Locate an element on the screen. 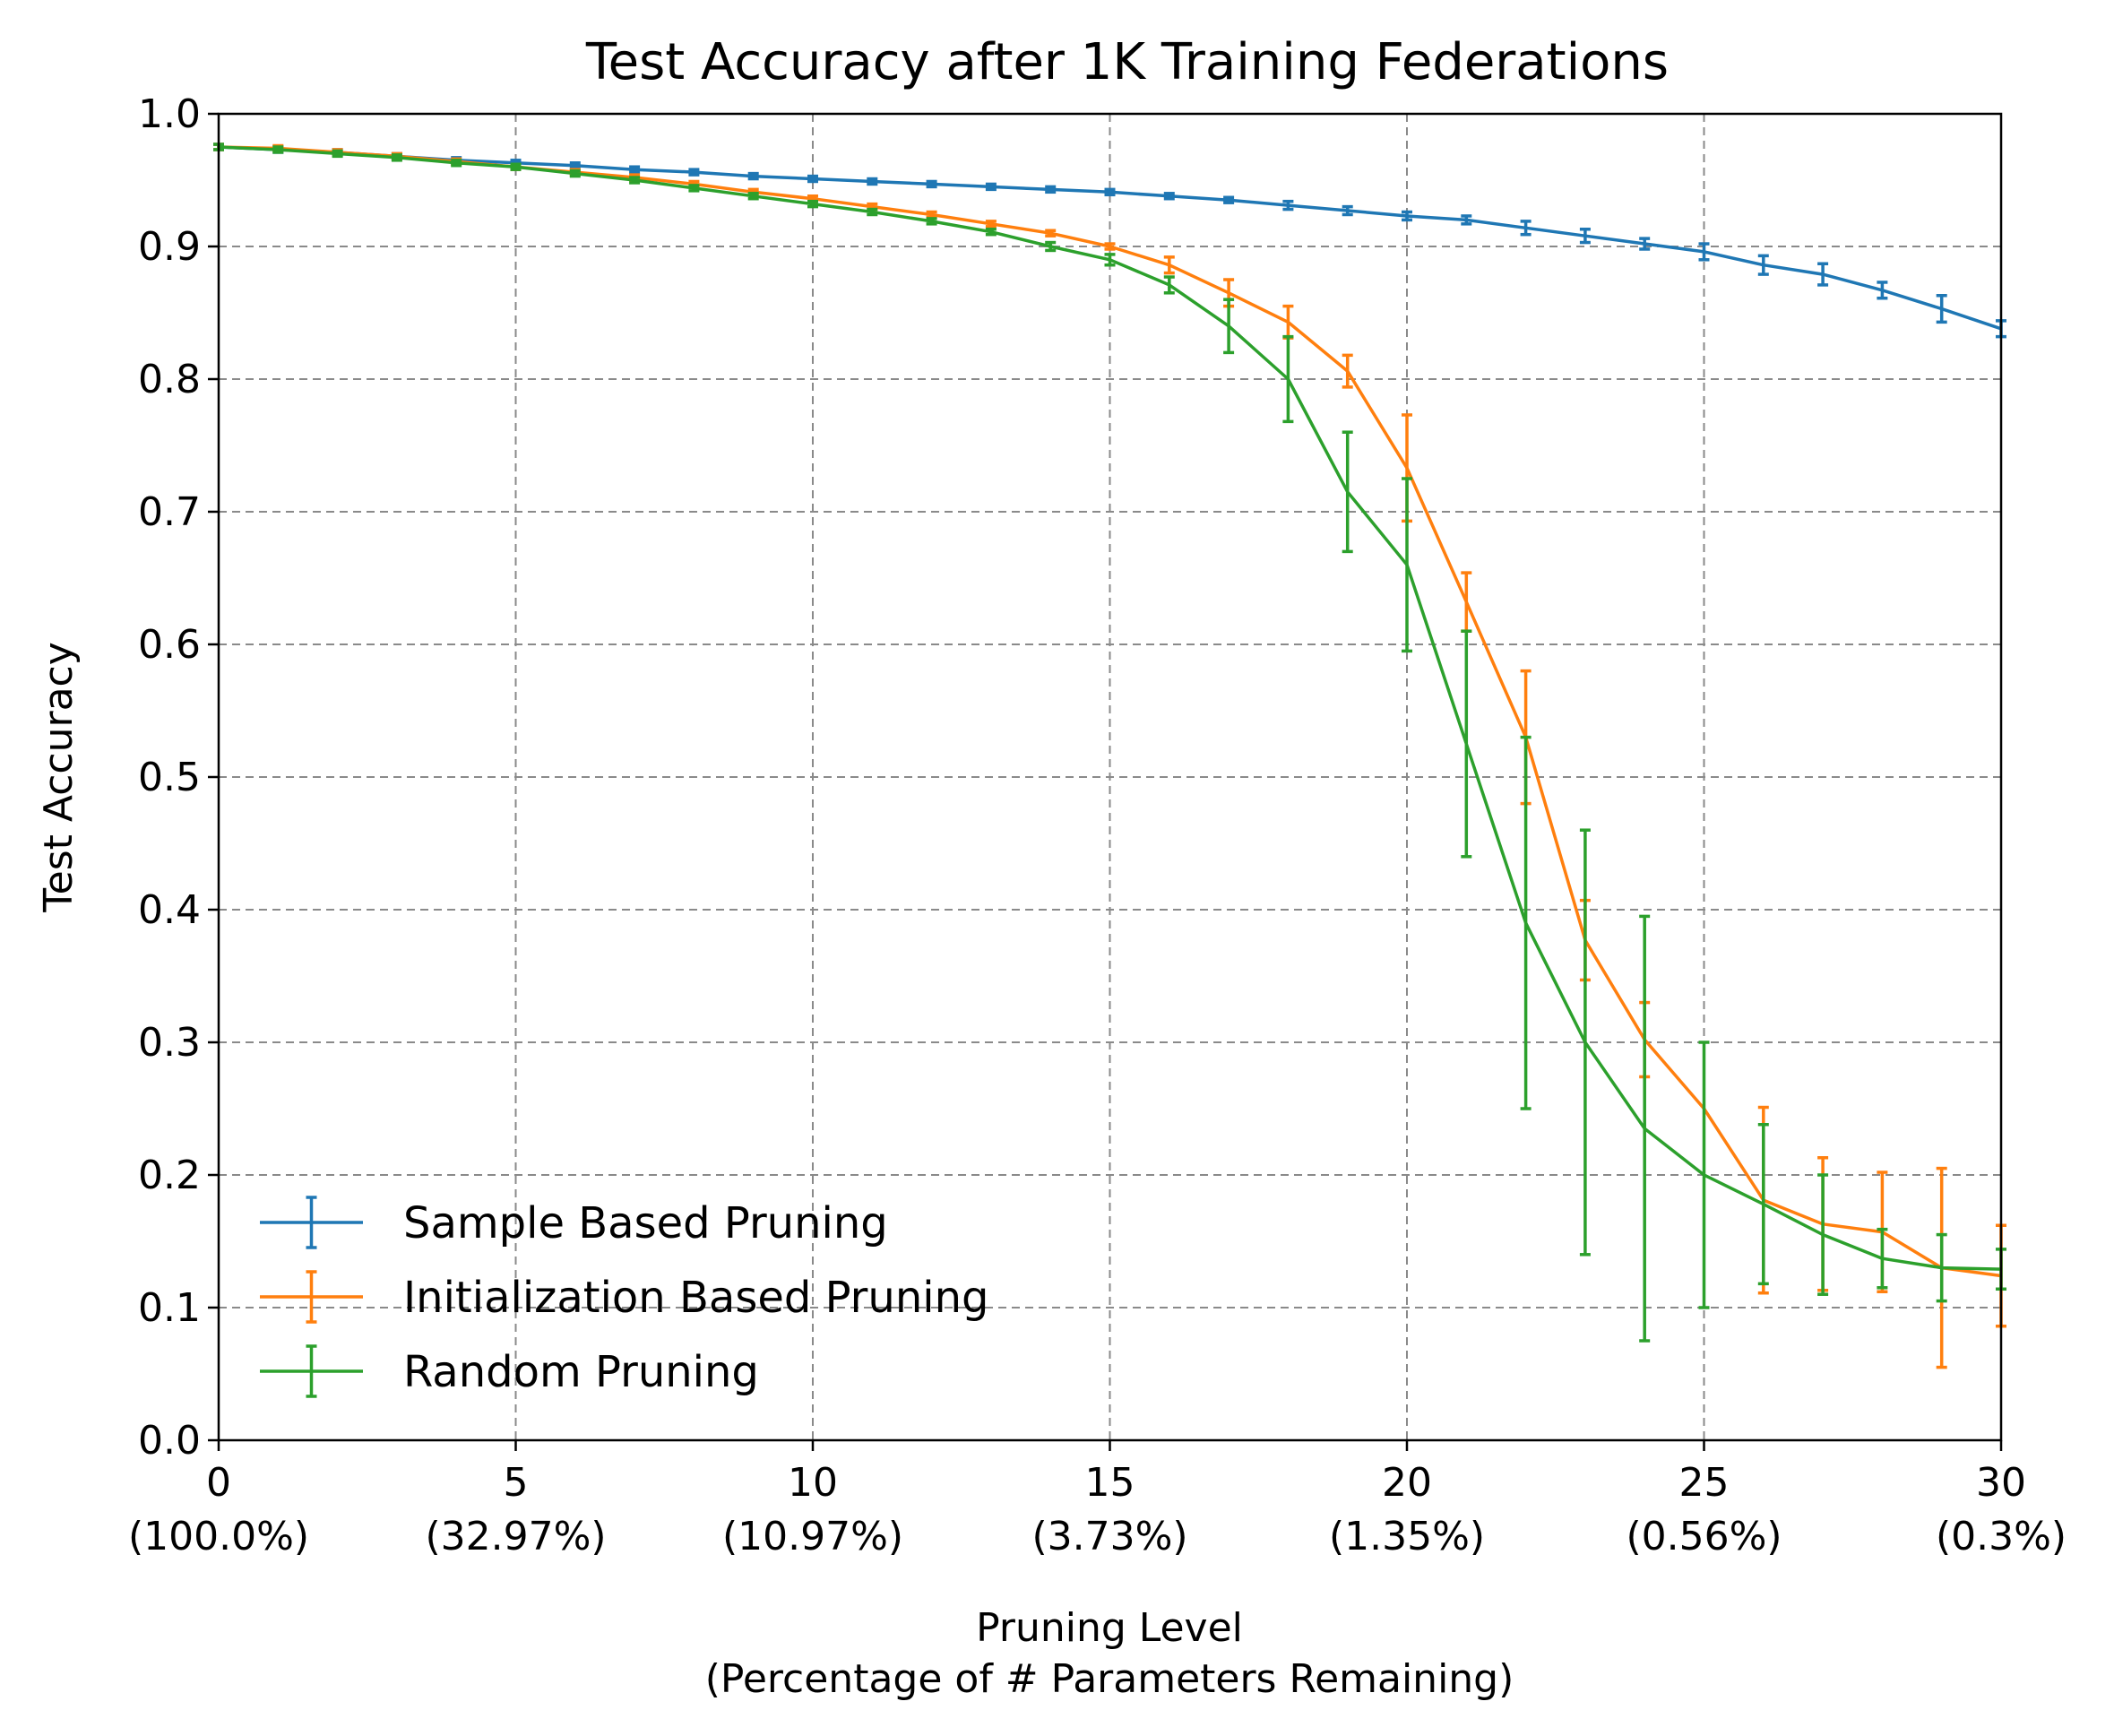 Image resolution: width=2114 pixels, height=1736 pixels. x-tick-label: 15 is located at coordinates (1110, 1483).